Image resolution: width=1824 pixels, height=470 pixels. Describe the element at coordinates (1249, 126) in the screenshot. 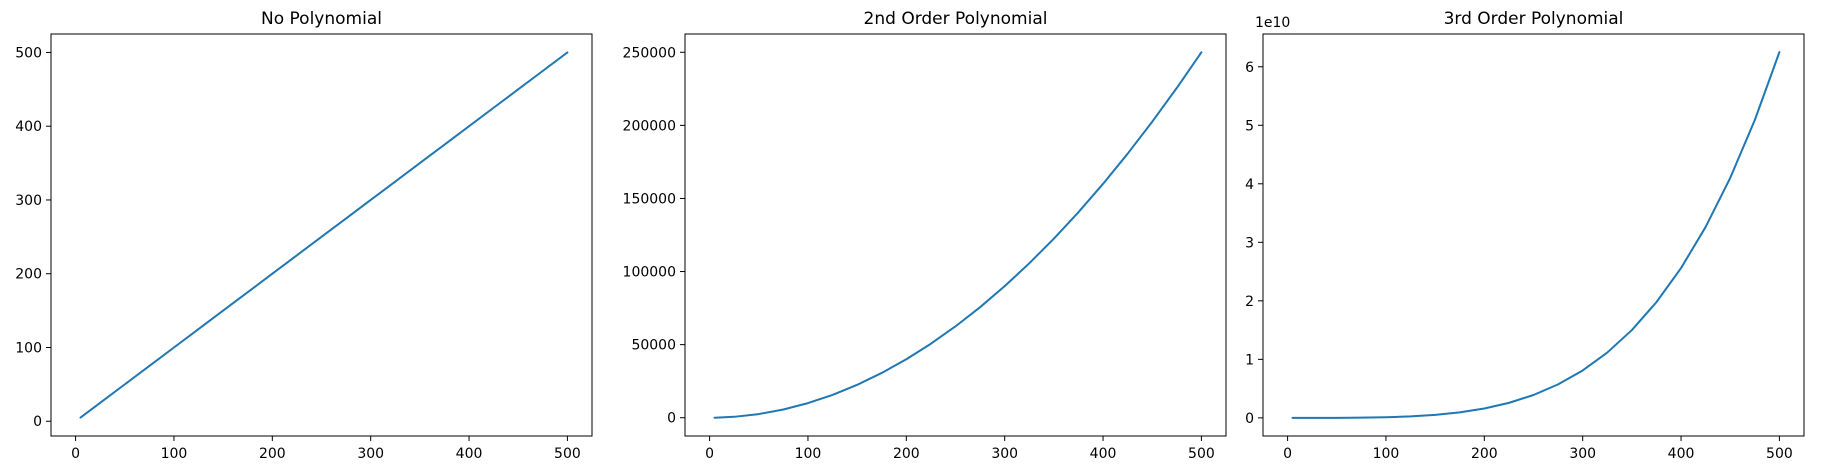

I see `chart-3-y-tick-label: 5` at that location.